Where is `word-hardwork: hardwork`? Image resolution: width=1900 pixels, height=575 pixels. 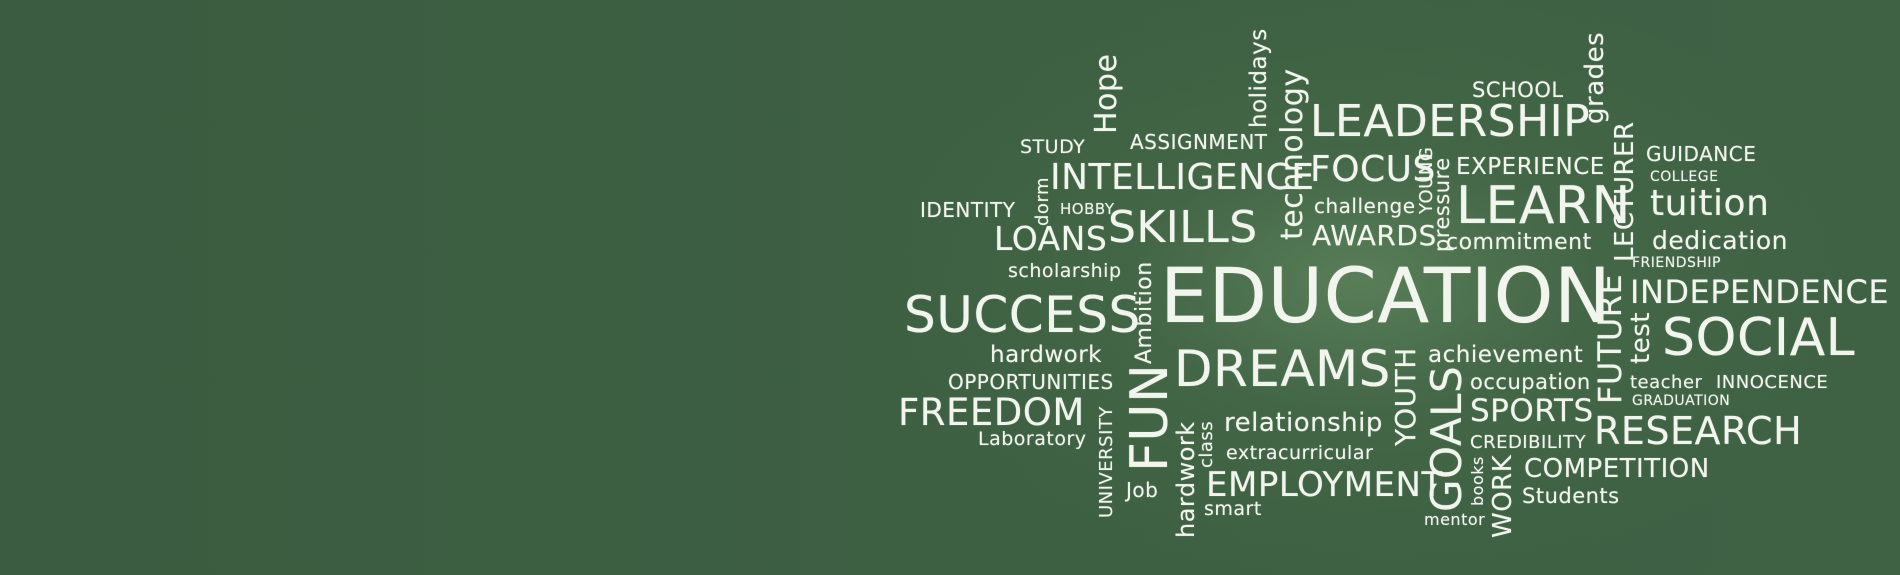 word-hardwork: hardwork is located at coordinates (1046, 355).